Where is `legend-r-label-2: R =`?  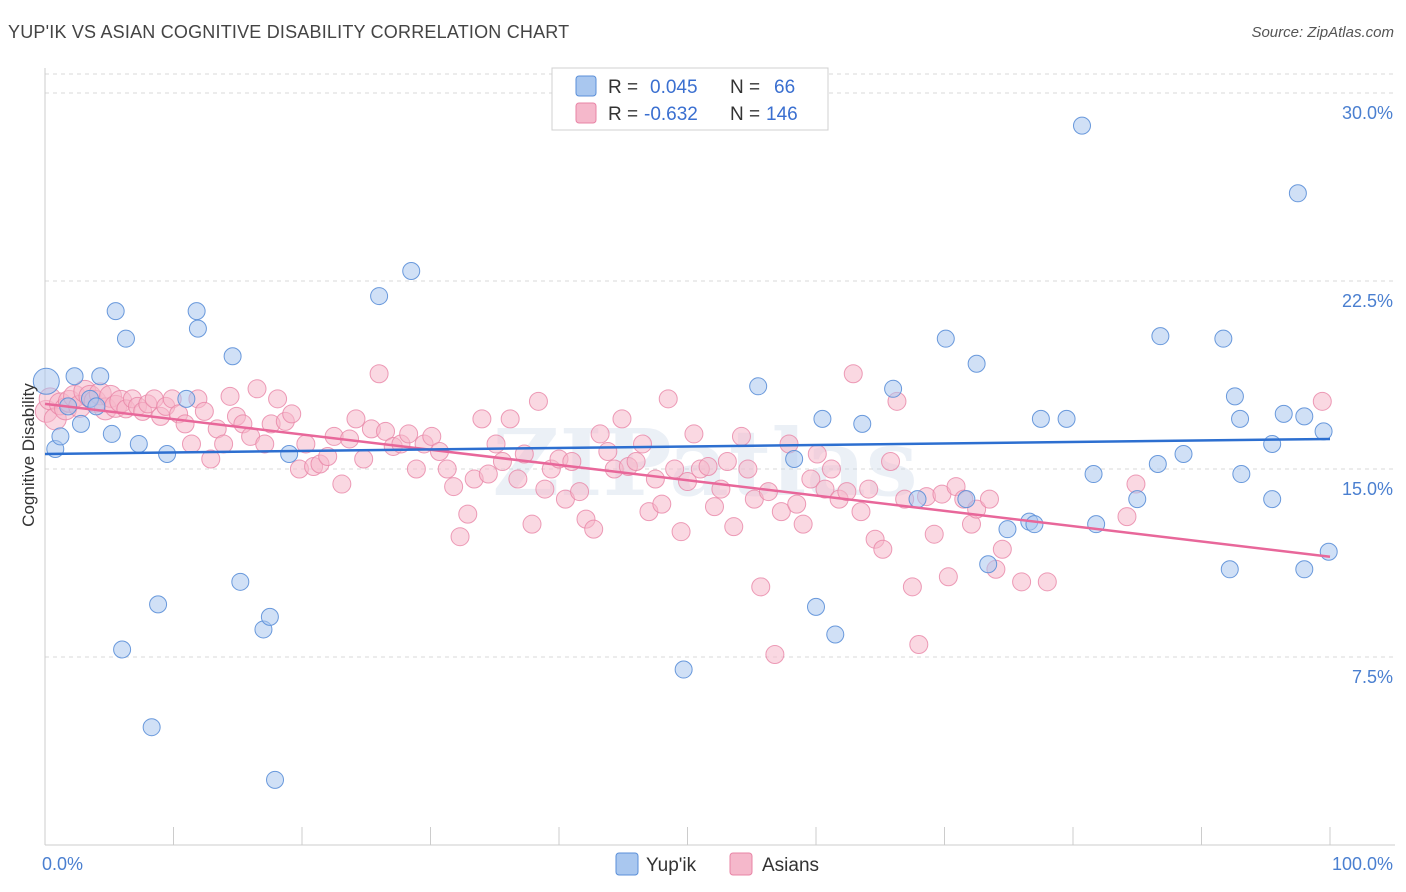
legend-r-label-2: R = is located at coordinates (623, 114).